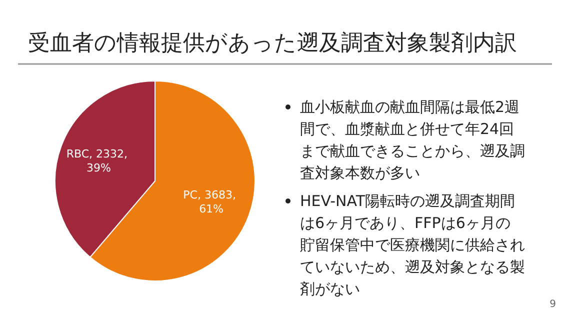  What do you see at coordinates (553, 304) in the screenshot?
I see `text: 9` at bounding box center [553, 304].